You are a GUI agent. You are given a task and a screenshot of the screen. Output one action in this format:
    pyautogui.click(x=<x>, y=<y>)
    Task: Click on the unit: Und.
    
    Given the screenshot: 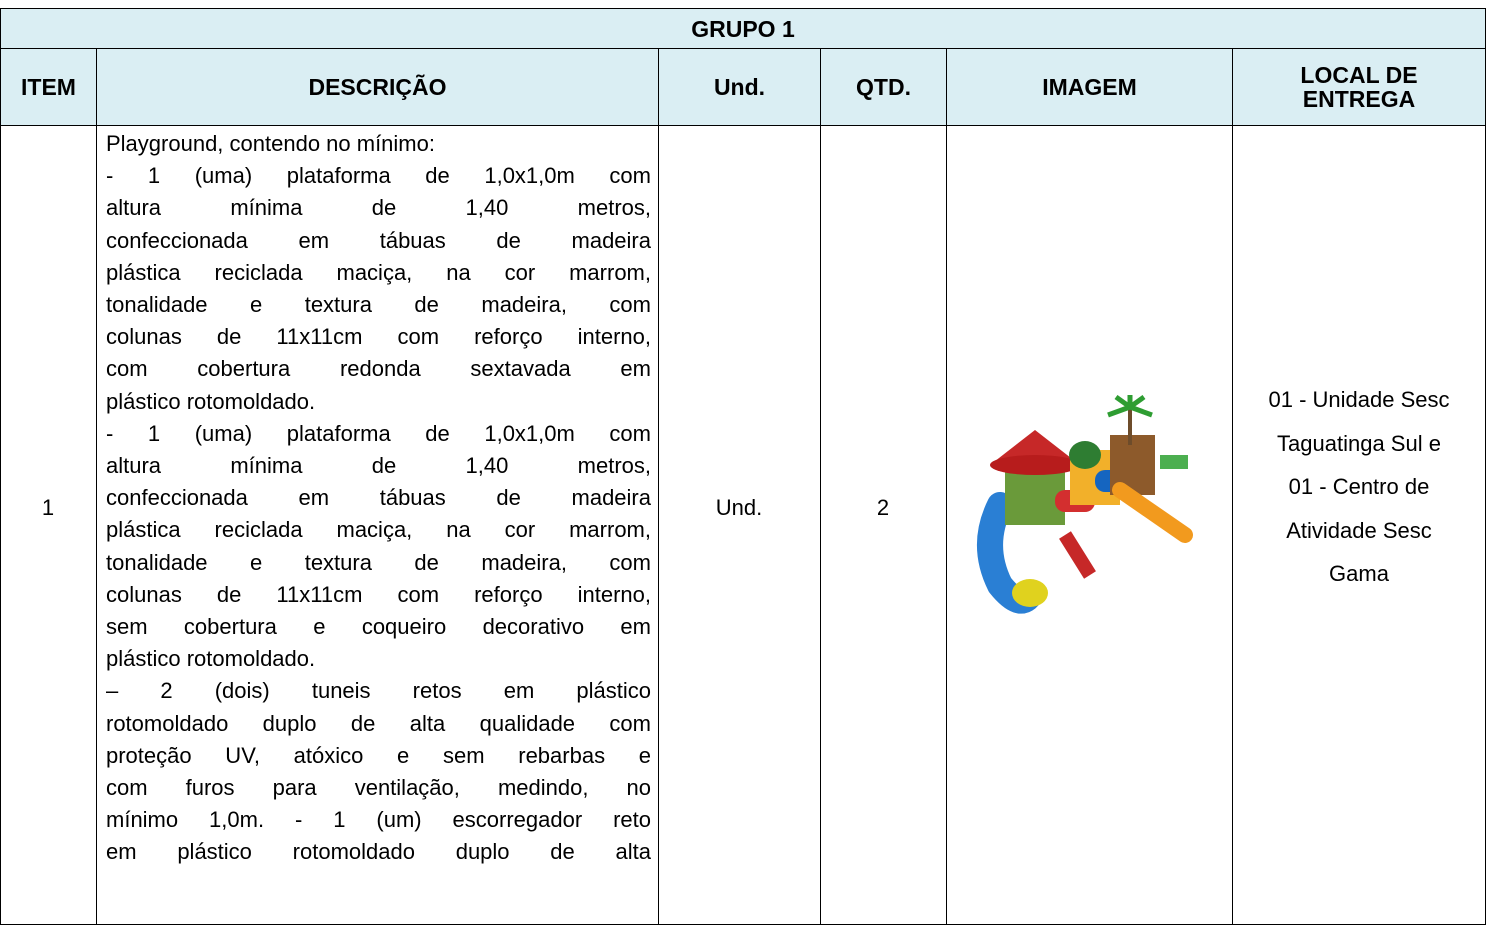 What is the action you would take?
    pyautogui.click(x=739, y=507)
    